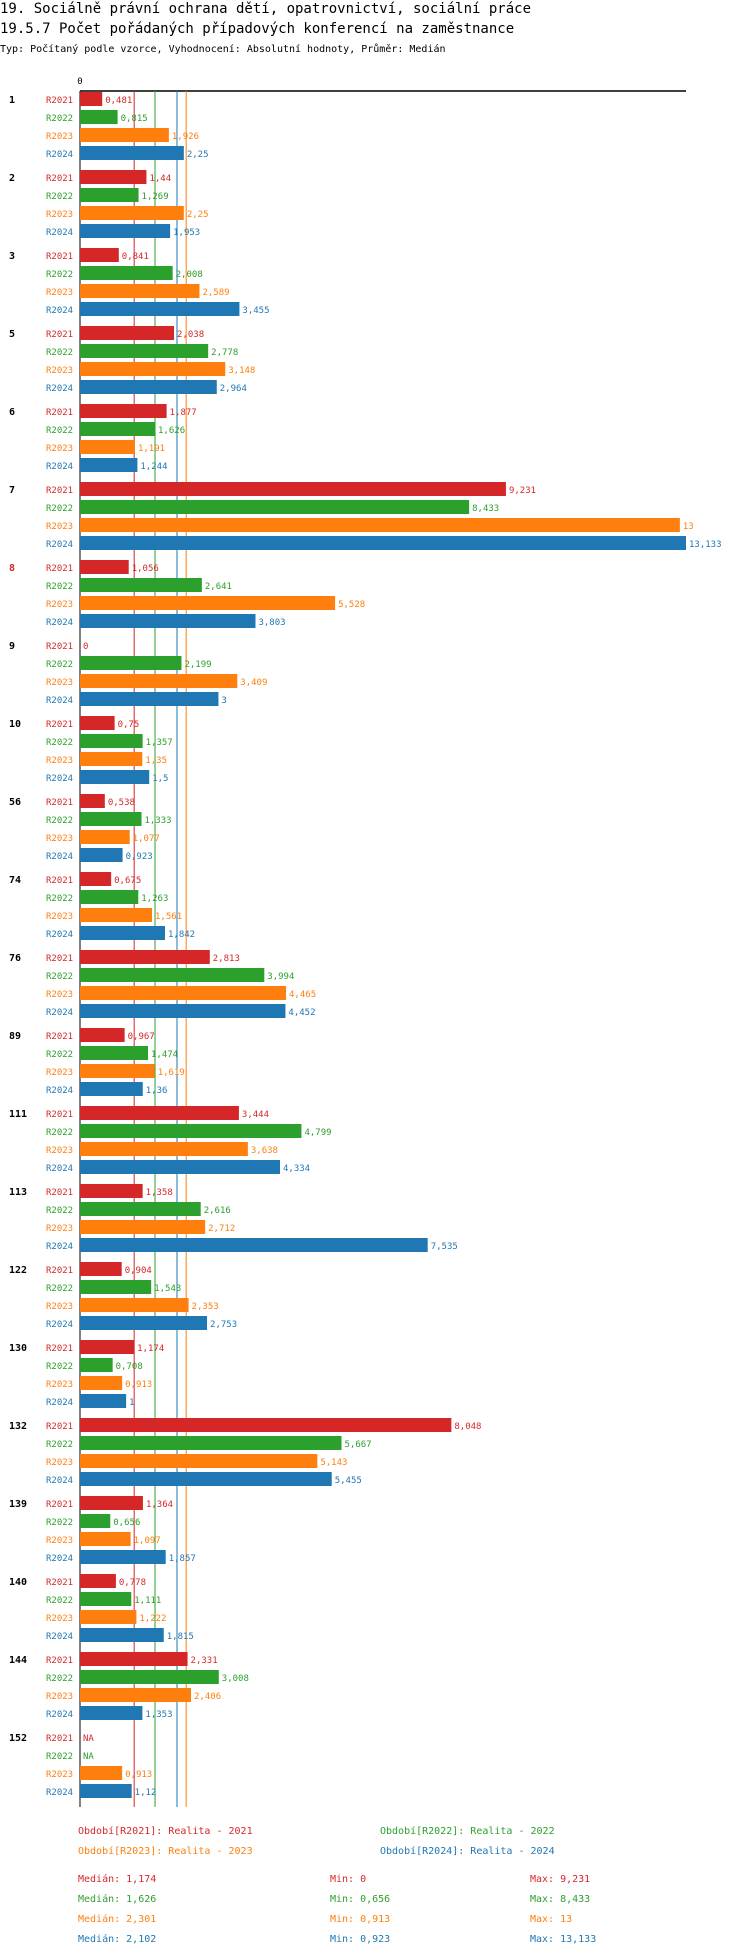 This screenshot has width=750, height=1958. I want to click on value-label: 0,778, so click(132, 1583).